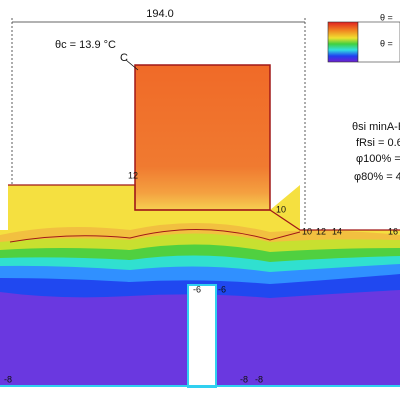 This screenshot has height=400, width=400. I want to click on annotation: fRsi = 0.657, so click(378, 143).